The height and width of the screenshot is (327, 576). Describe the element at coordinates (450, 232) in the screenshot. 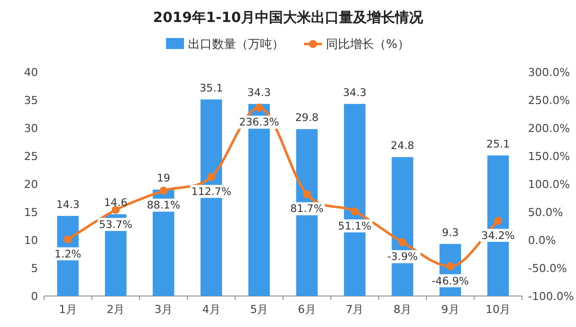

I see `data-label: 9.3` at that location.